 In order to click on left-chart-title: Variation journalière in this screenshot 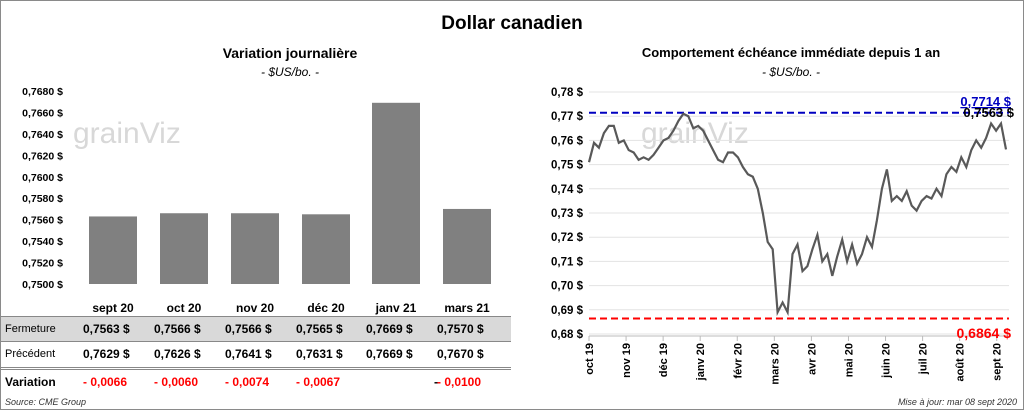, I will do `click(290, 53)`.